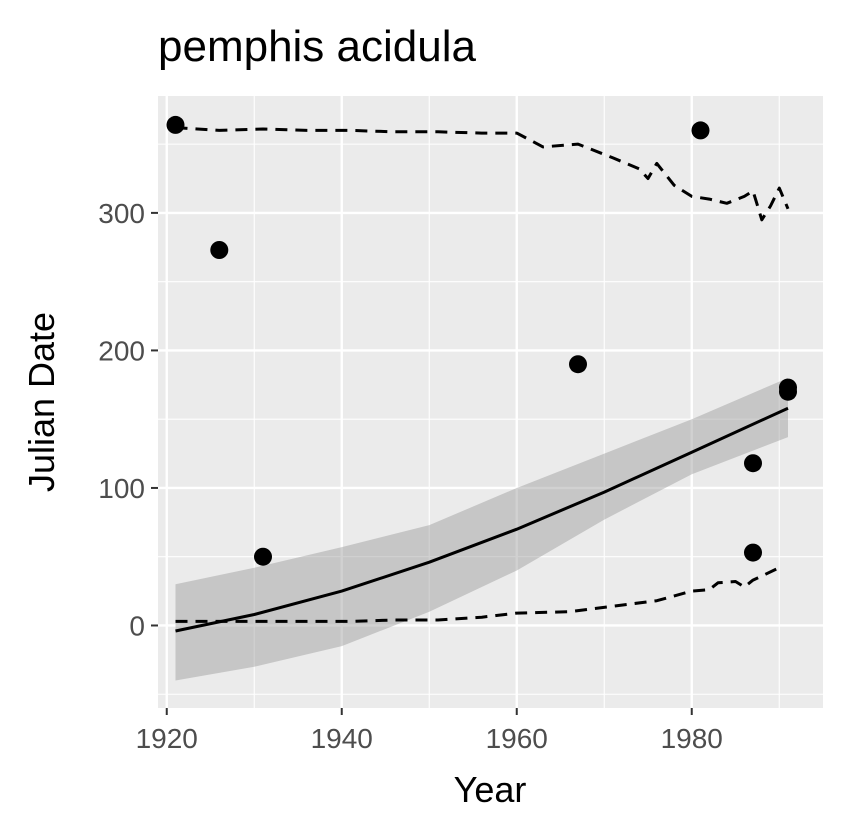 The height and width of the screenshot is (835, 846). What do you see at coordinates (692, 738) in the screenshot?
I see `x-tick-label: 1980` at bounding box center [692, 738].